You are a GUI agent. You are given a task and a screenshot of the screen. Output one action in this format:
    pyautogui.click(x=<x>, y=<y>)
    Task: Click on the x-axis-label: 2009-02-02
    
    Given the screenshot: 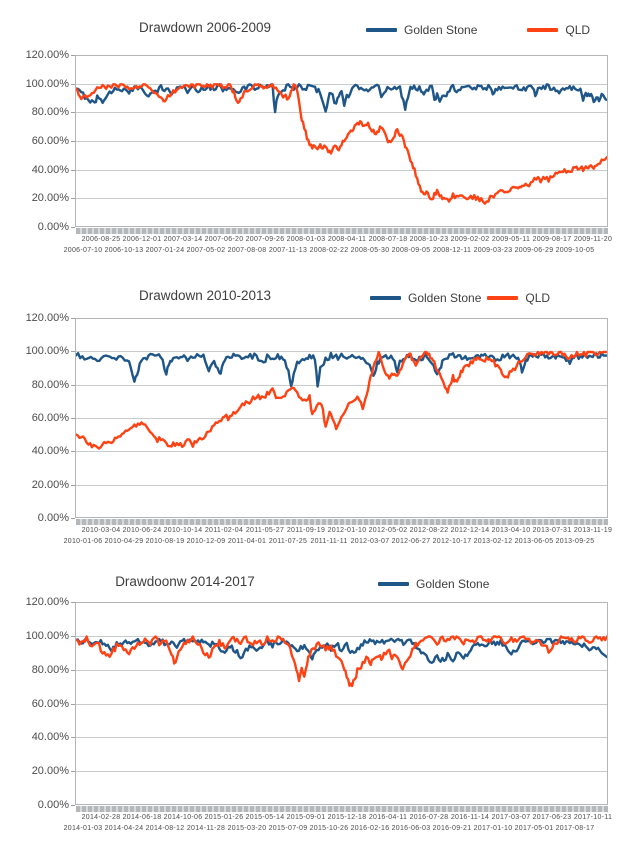 What is the action you would take?
    pyautogui.click(x=470, y=239)
    